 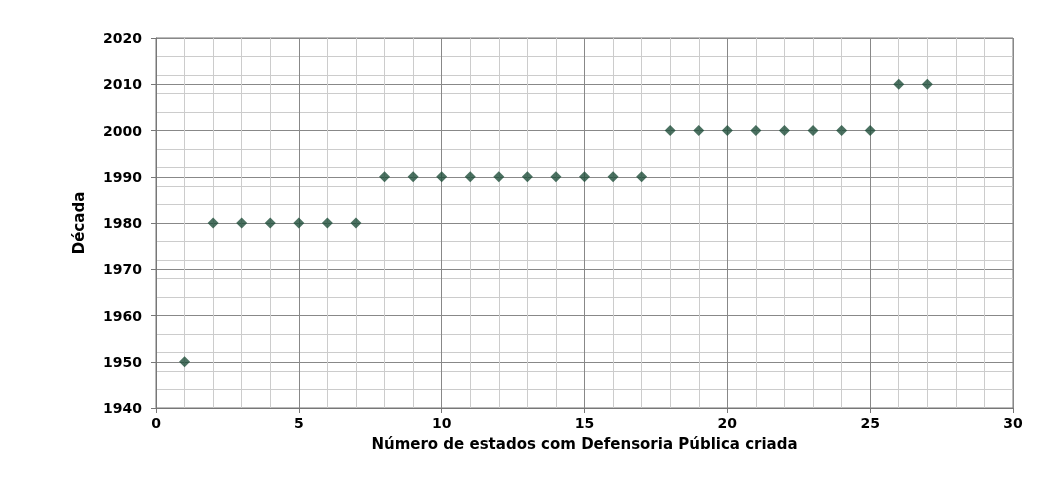 I want to click on x-axis-title: Número de estados com Defensoria Pública criada, so click(x=584, y=443).